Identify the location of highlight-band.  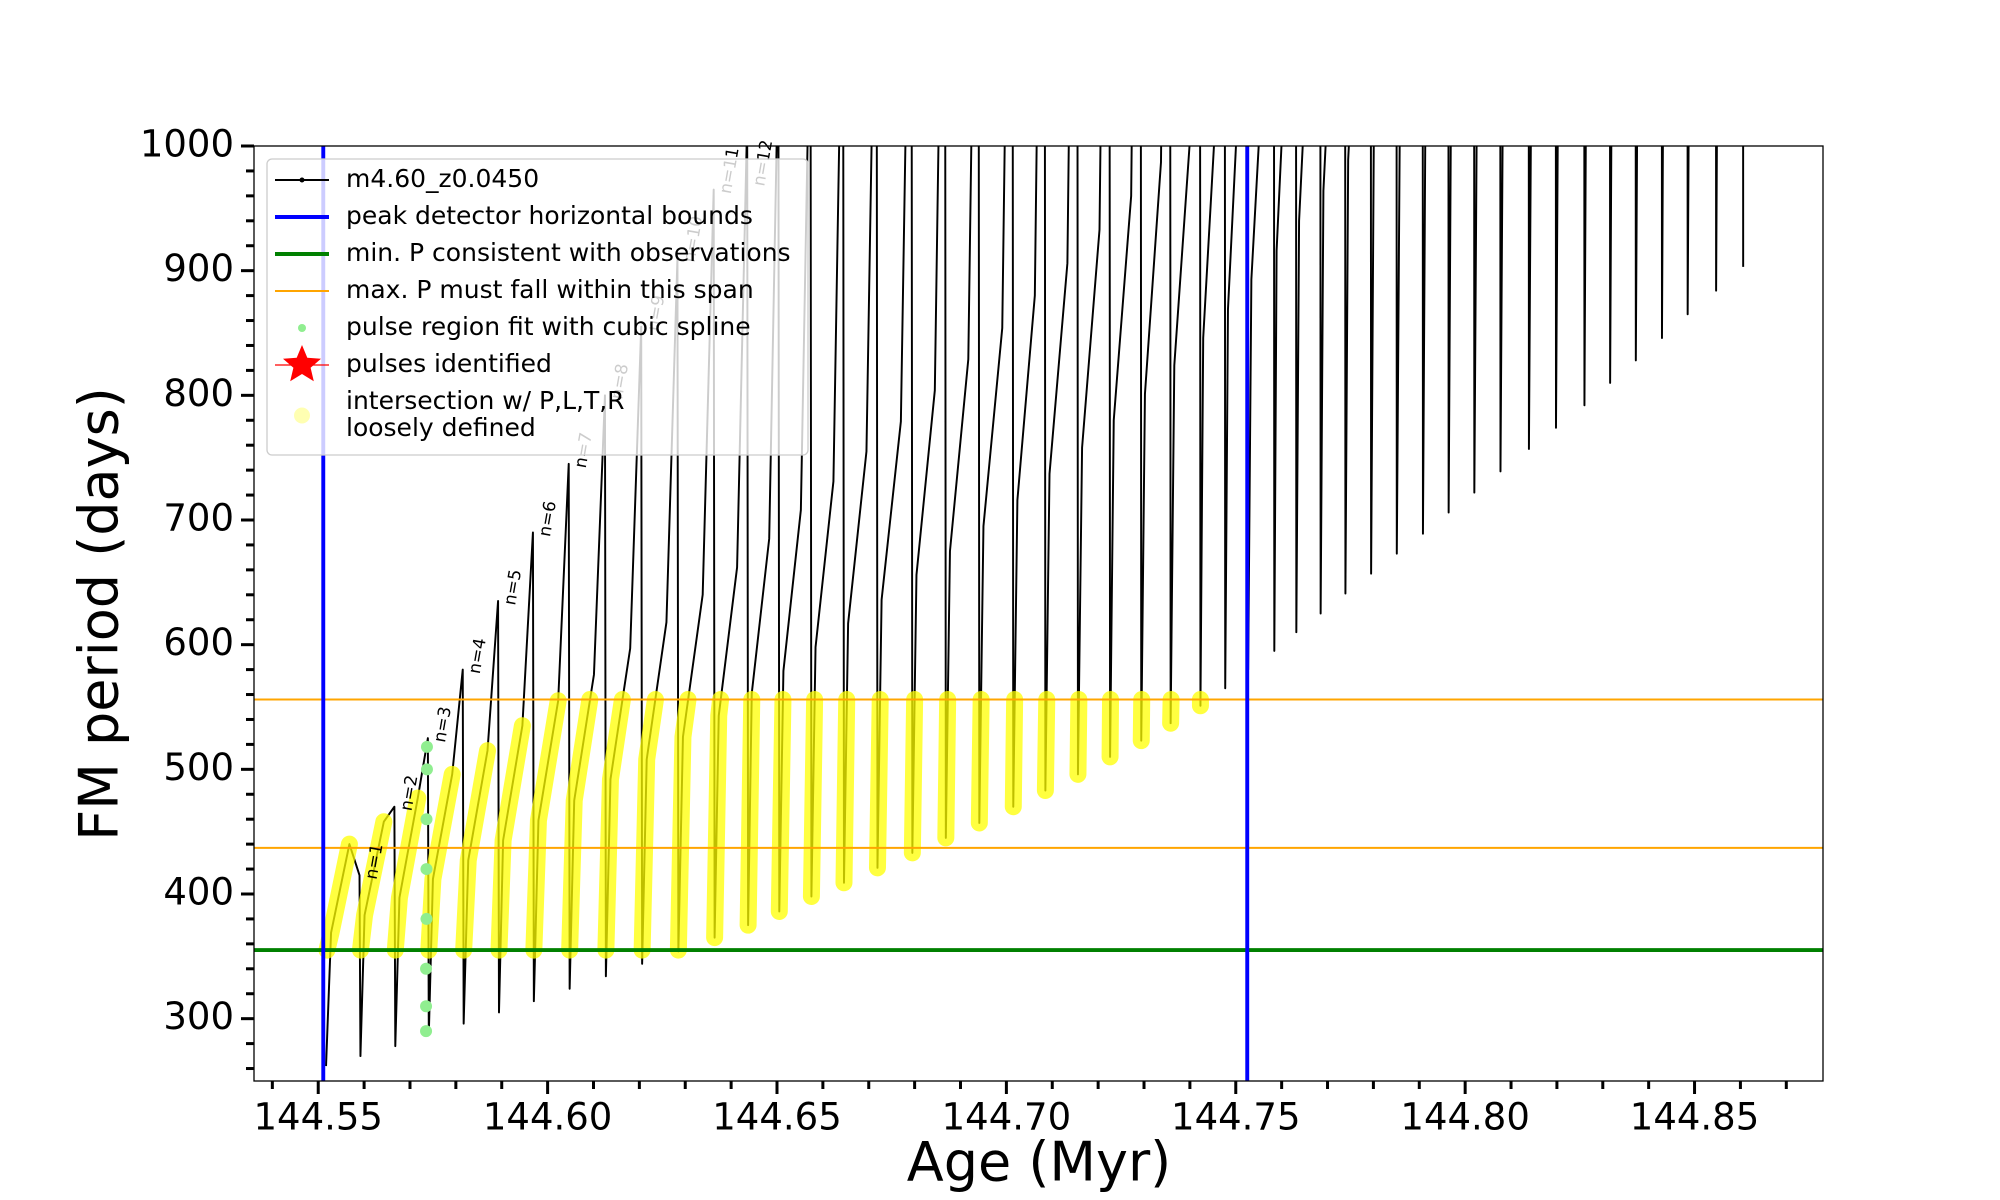
(763, 825).